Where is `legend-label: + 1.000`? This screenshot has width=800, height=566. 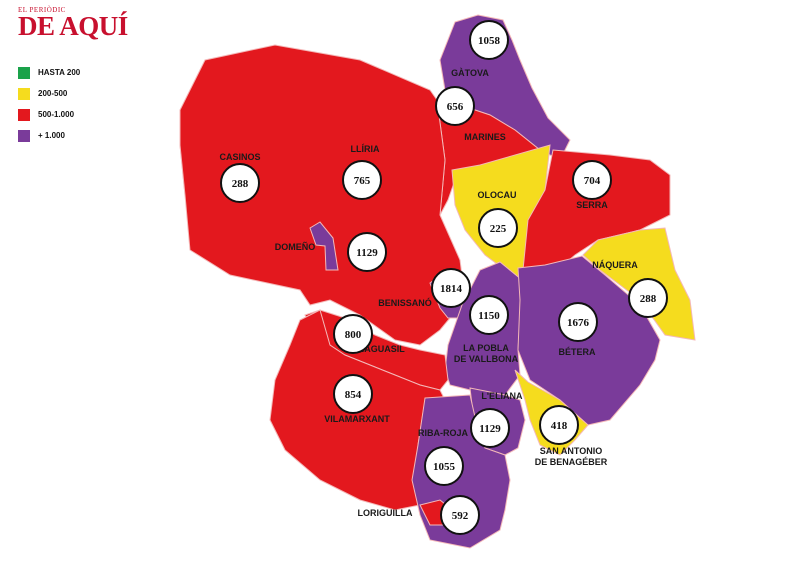 legend-label: + 1.000 is located at coordinates (51, 135).